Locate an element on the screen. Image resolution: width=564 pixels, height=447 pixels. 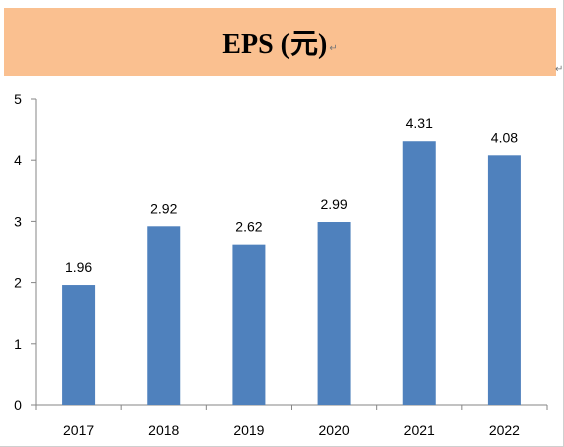
bar-2019 is located at coordinates (249, 324).